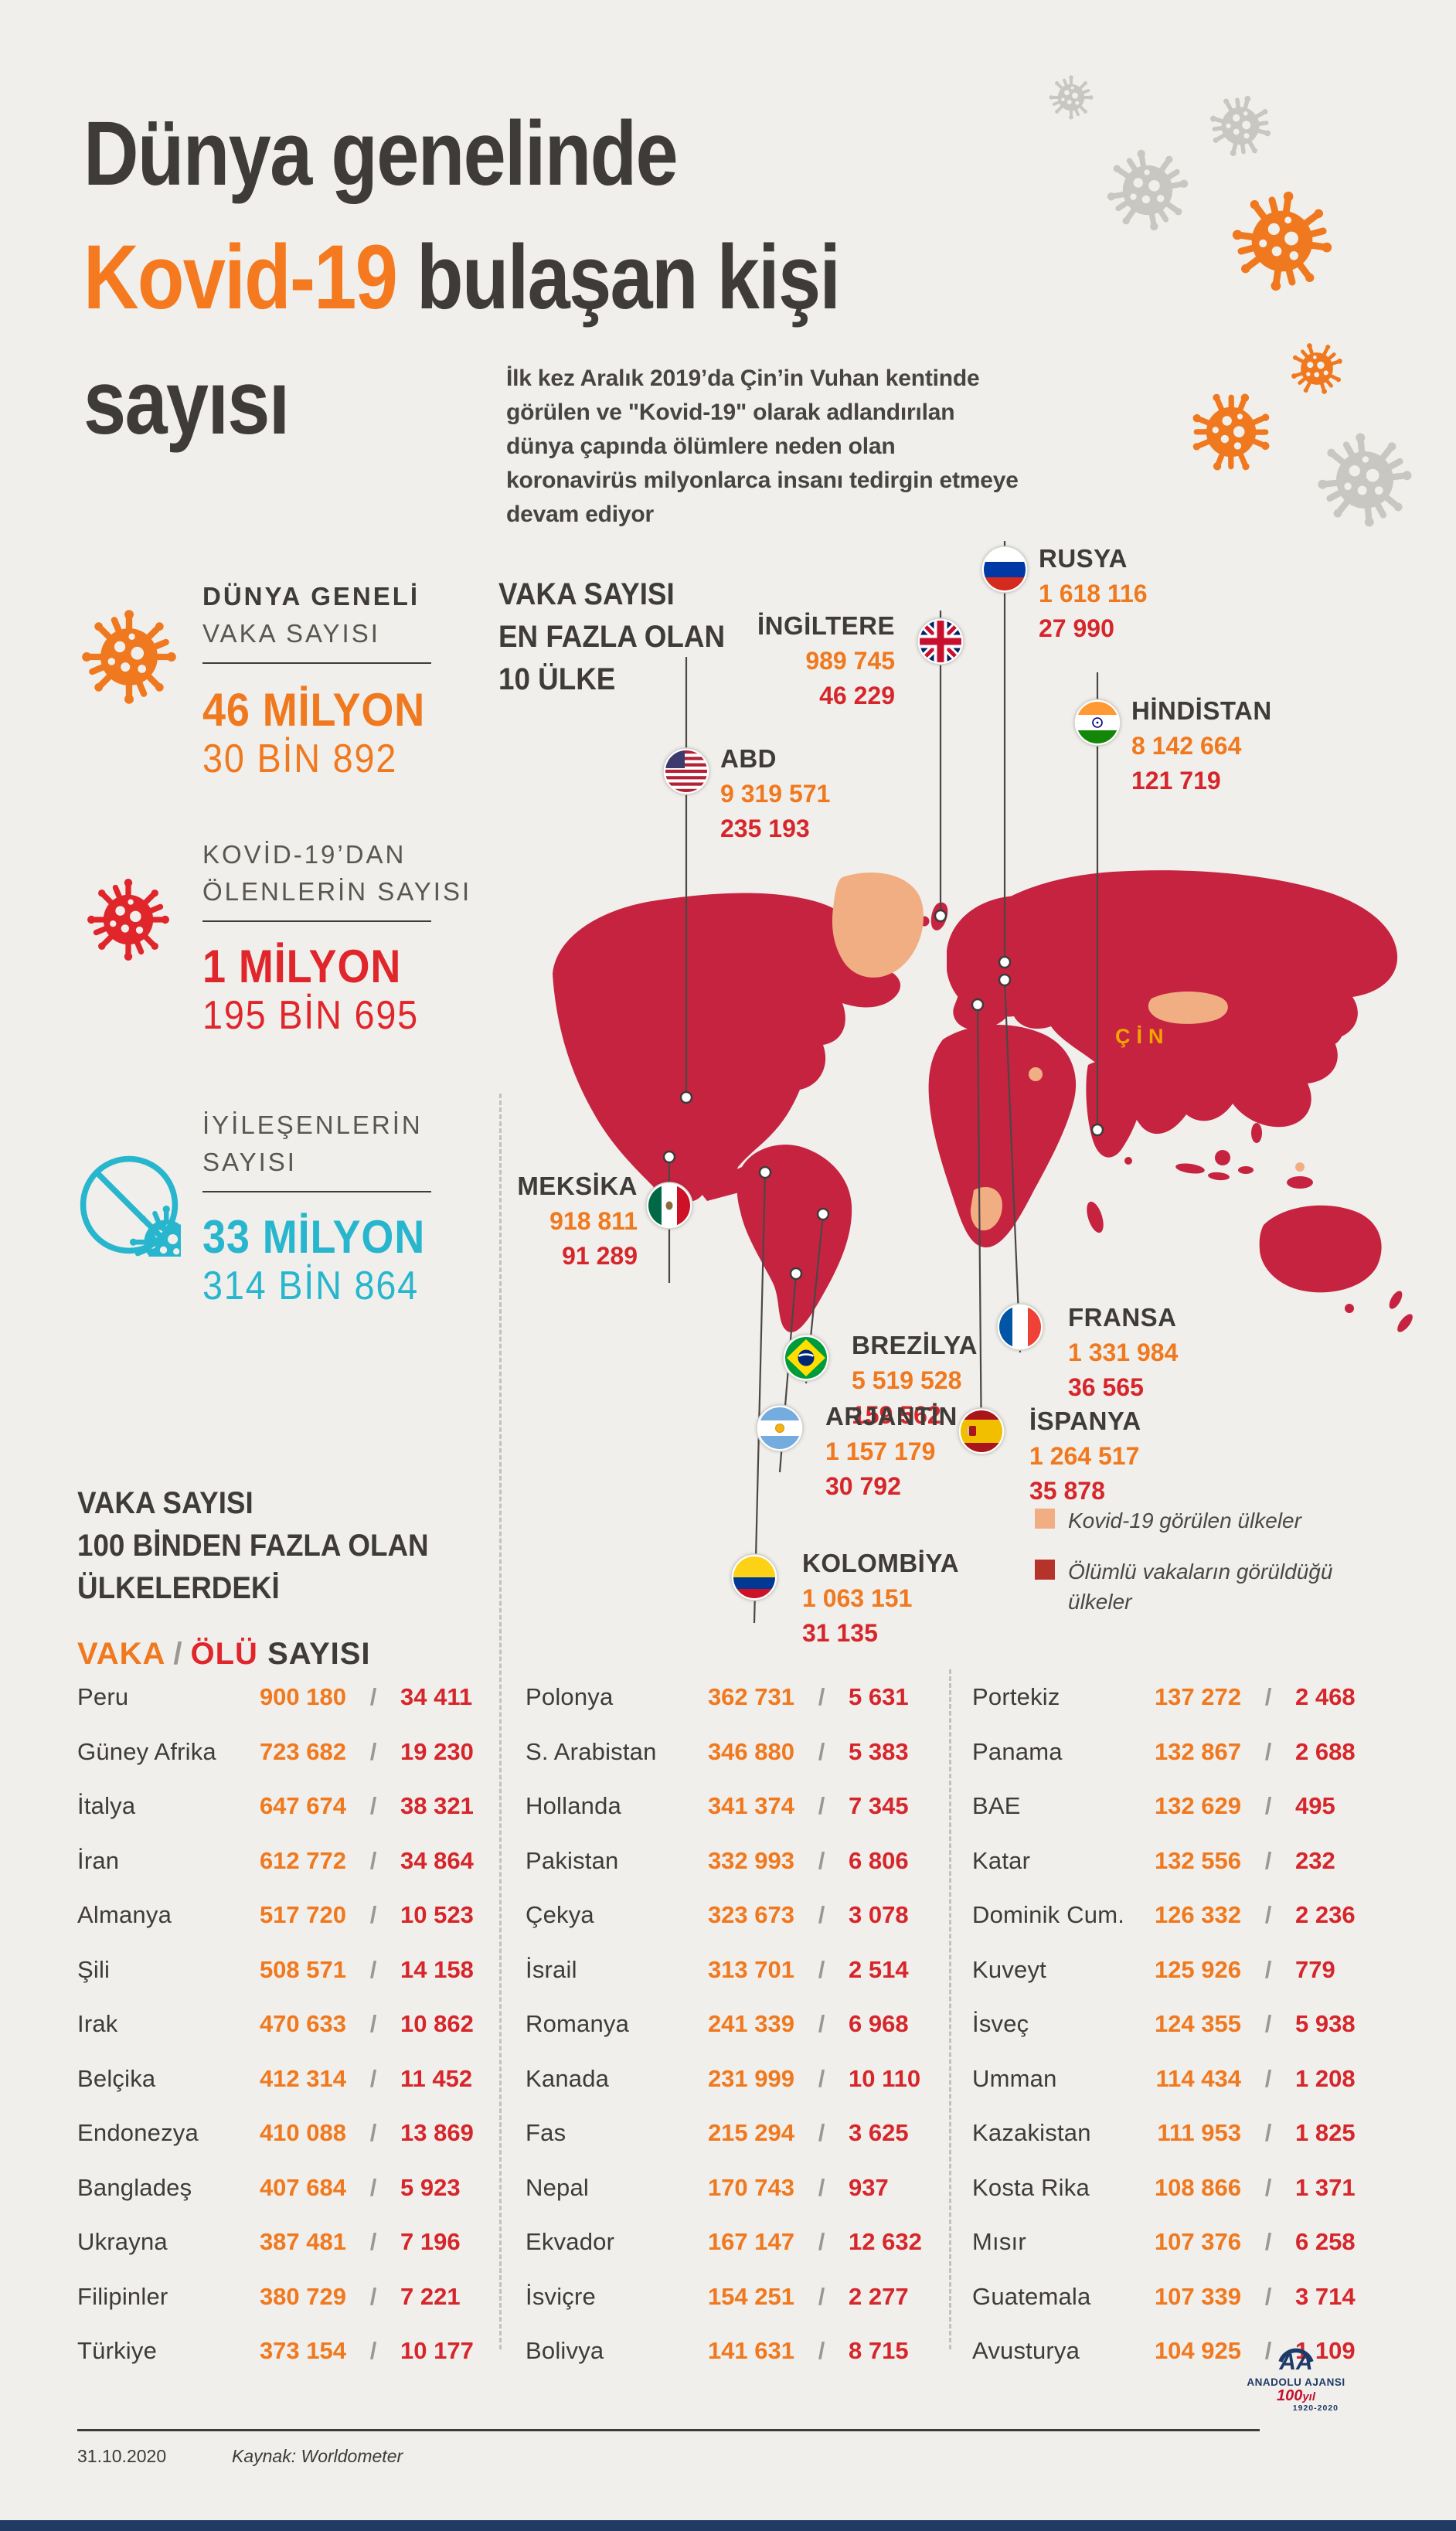 The height and width of the screenshot is (2531, 1456). What do you see at coordinates (1198, 2351) in the screenshot?
I see `cases-value: 104 925` at bounding box center [1198, 2351].